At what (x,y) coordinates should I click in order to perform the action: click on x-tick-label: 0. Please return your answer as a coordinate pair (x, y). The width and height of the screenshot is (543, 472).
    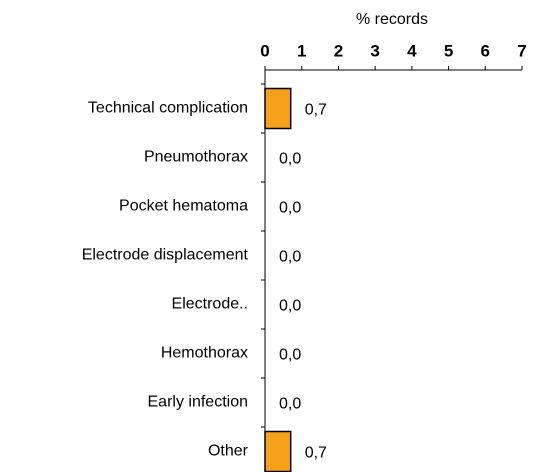
    Looking at the image, I should click on (264, 50).